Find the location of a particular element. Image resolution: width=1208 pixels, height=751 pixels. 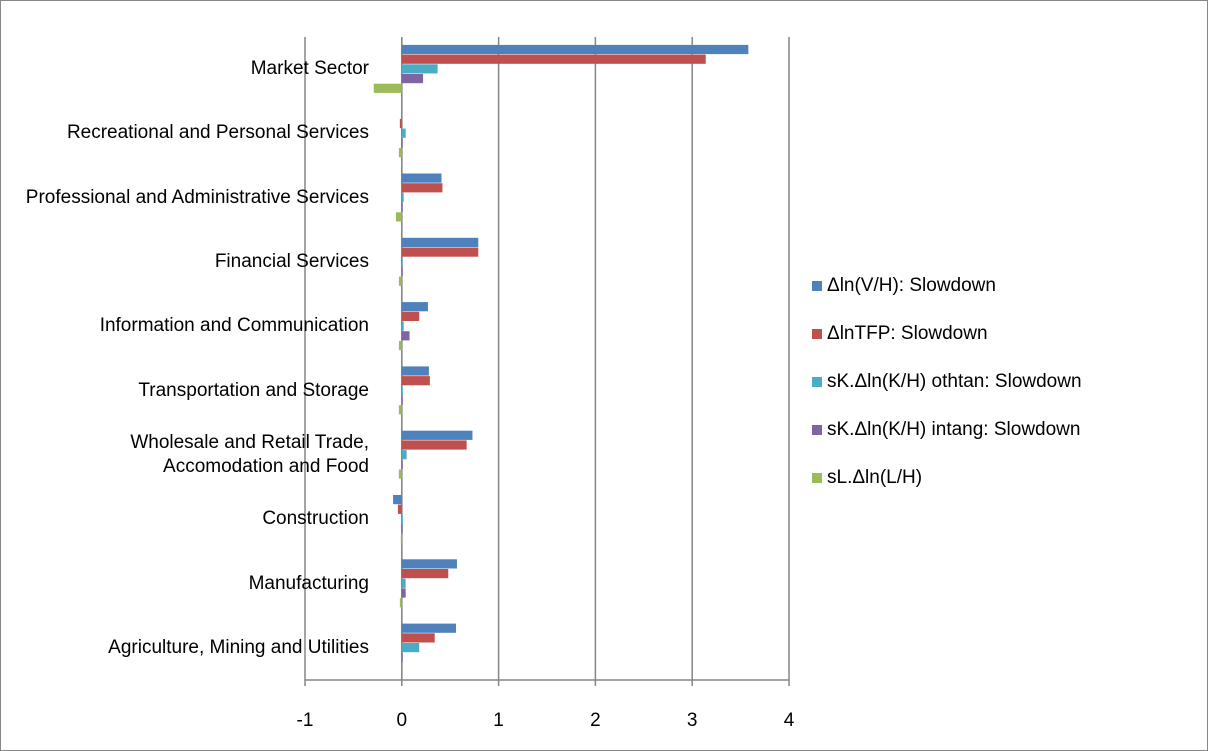

legend-label: ΔlnTFP: Slowdown is located at coordinates (907, 333).